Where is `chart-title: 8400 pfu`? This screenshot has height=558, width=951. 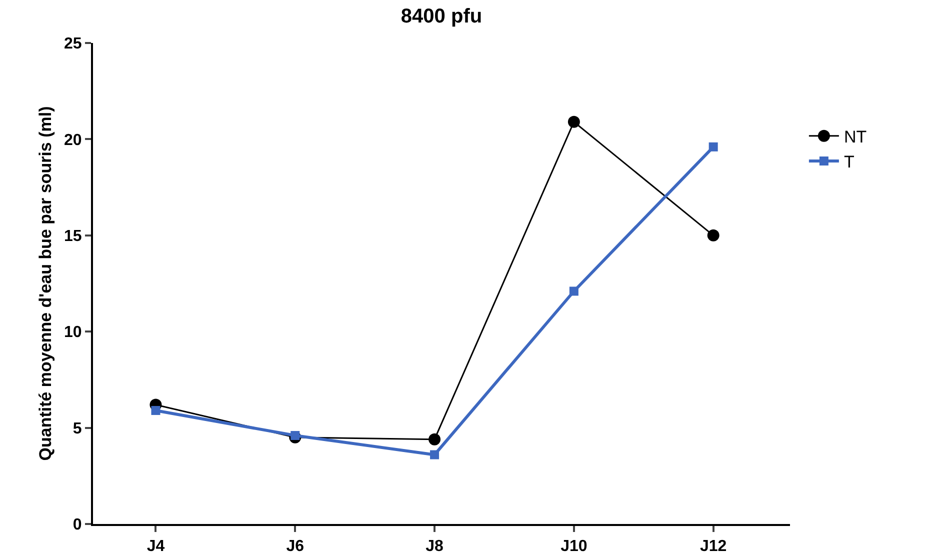 chart-title: 8400 pfu is located at coordinates (441, 16).